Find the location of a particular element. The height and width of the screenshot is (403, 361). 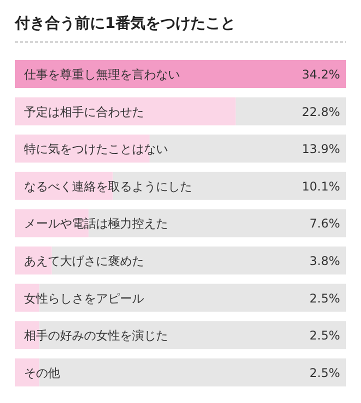

y-tick-label: メールや電話は極力控えた is located at coordinates (96, 223).